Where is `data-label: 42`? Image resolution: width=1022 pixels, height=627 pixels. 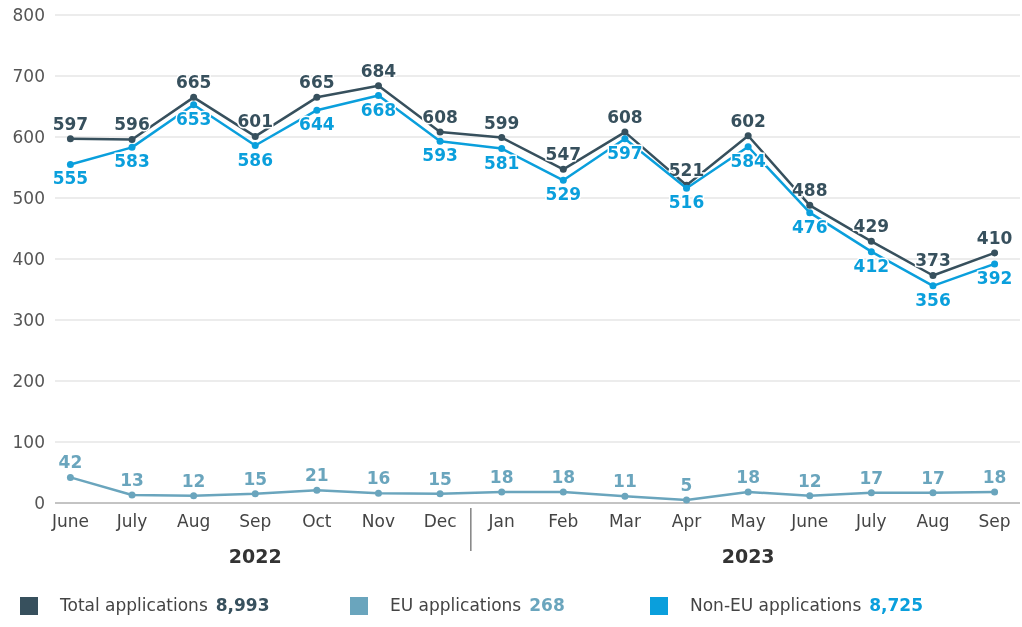 data-label: 42 is located at coordinates (70, 462).